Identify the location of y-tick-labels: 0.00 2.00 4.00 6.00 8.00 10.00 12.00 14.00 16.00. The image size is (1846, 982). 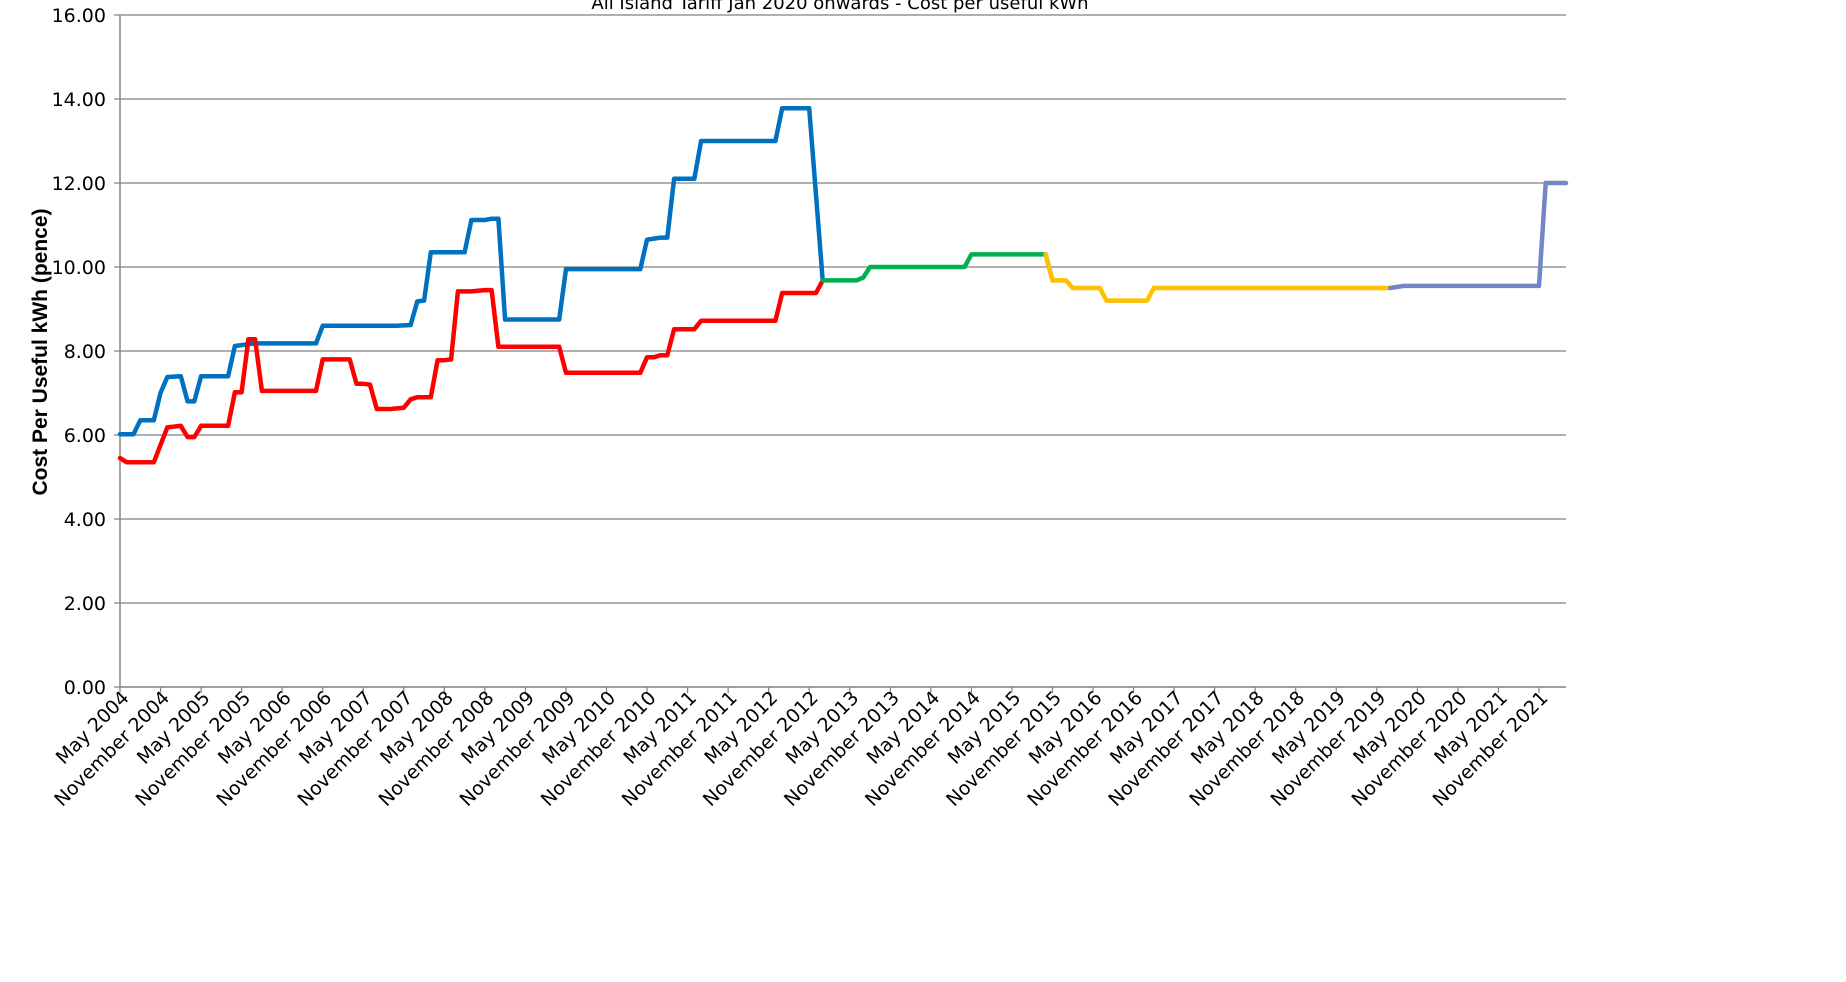
(79, 352).